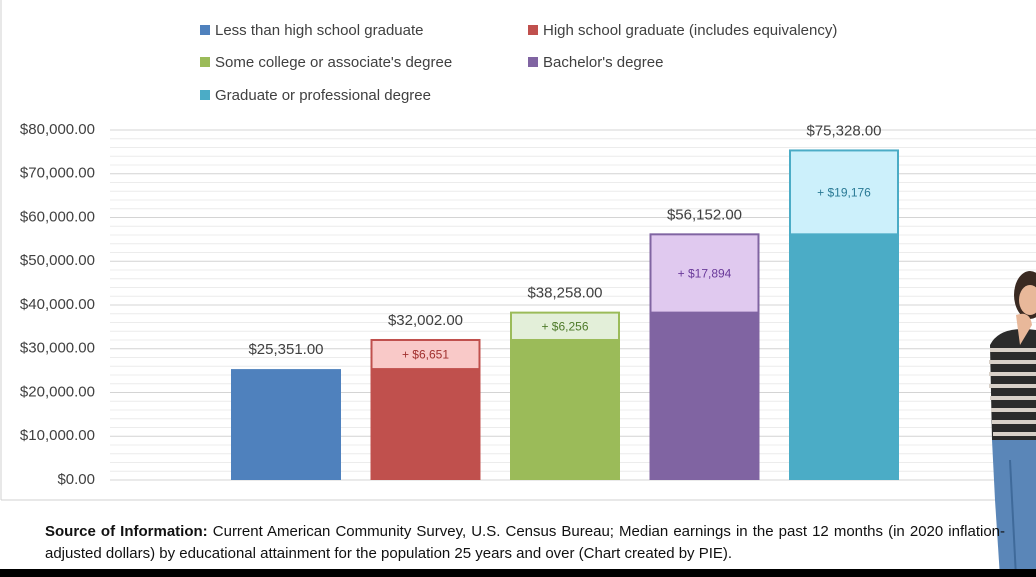 This screenshot has height=577, width=1036. What do you see at coordinates (603, 62) in the screenshot?
I see `legend-label: Bachelor's degree` at bounding box center [603, 62].